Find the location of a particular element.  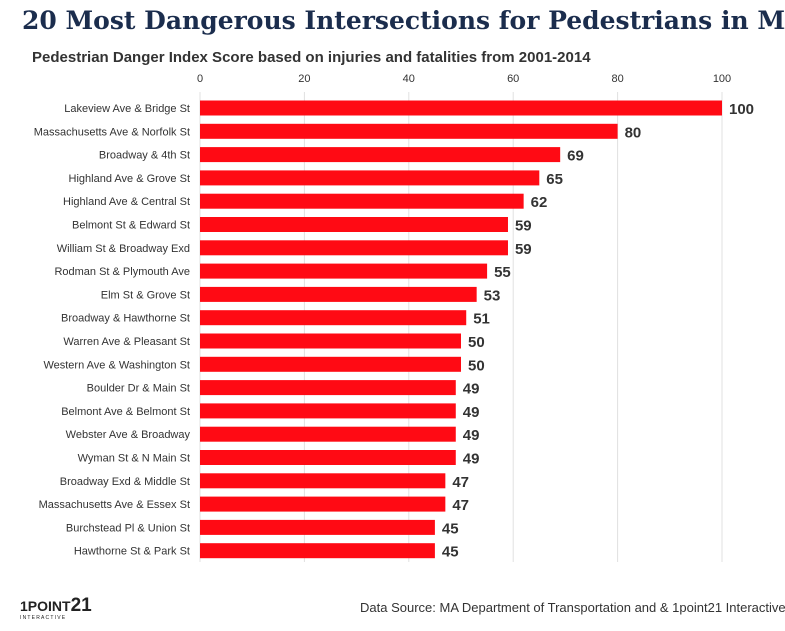

x-tick-label: 0 is located at coordinates (200, 79).